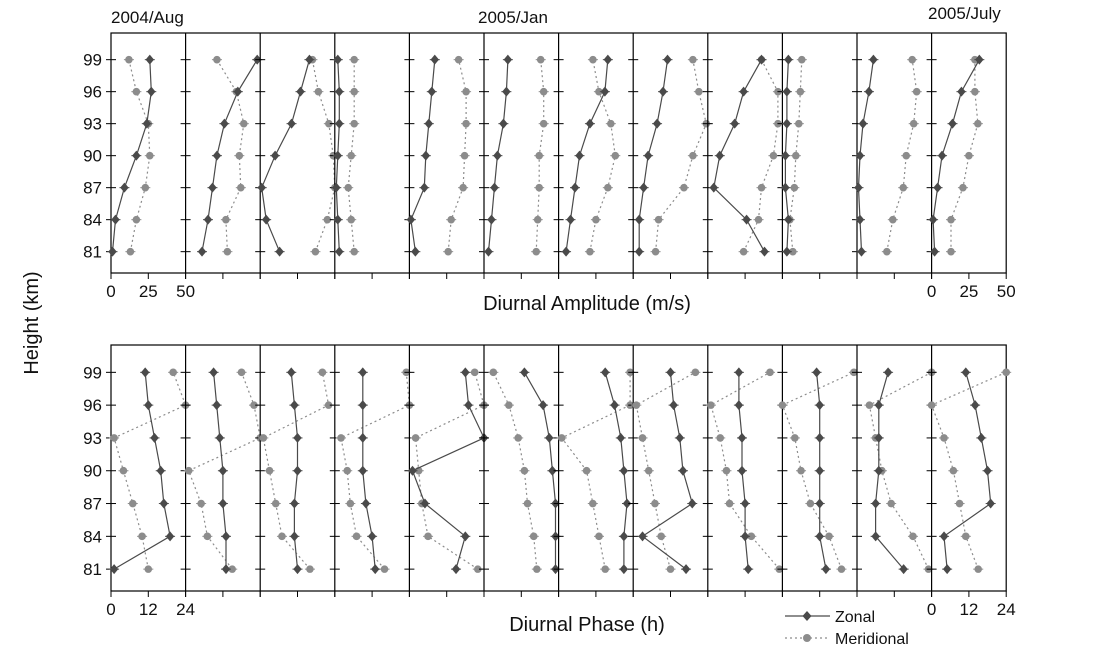 The height and width of the screenshot is (650, 1099). Describe the element at coordinates (92, 536) in the screenshot. I see `phase-y-tick-label: 84` at that location.